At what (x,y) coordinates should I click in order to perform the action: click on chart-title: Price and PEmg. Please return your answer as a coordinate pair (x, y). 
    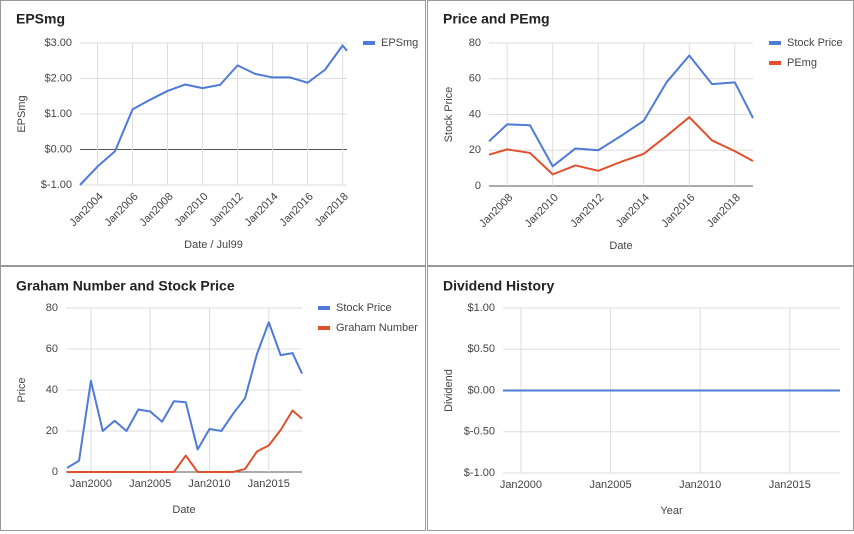
    Looking at the image, I should click on (496, 19).